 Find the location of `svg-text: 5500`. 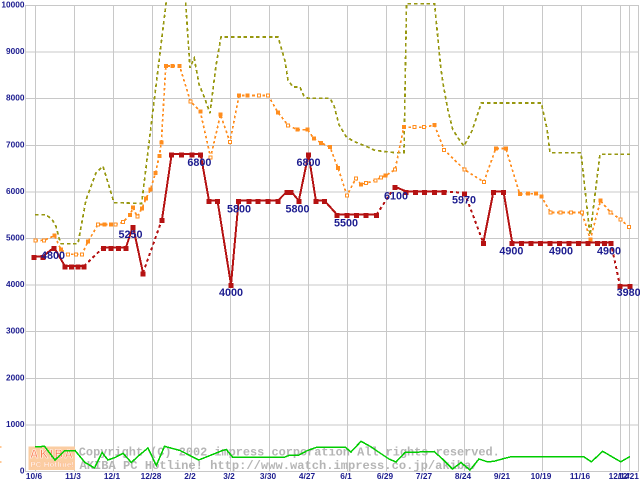

svg-text: 5500 is located at coordinates (346, 223).